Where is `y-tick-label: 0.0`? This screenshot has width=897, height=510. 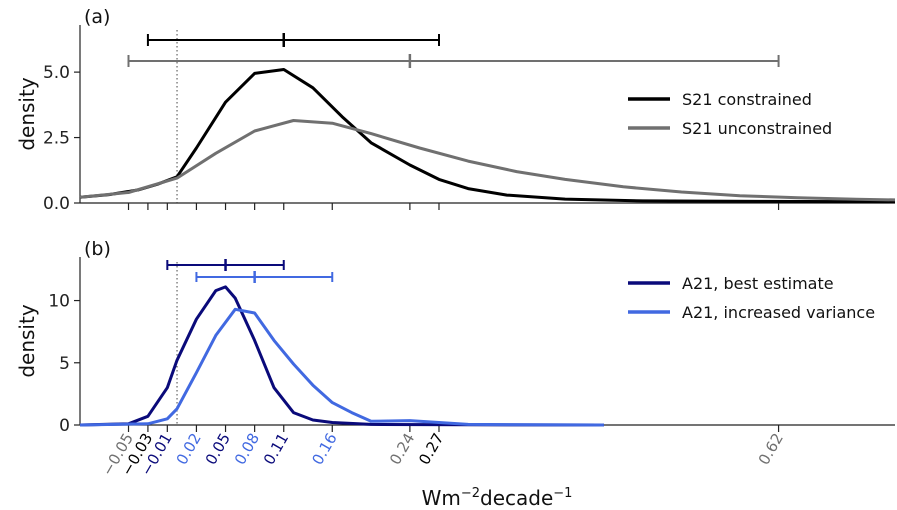
y-tick-label: 0.0 is located at coordinates (56, 204).